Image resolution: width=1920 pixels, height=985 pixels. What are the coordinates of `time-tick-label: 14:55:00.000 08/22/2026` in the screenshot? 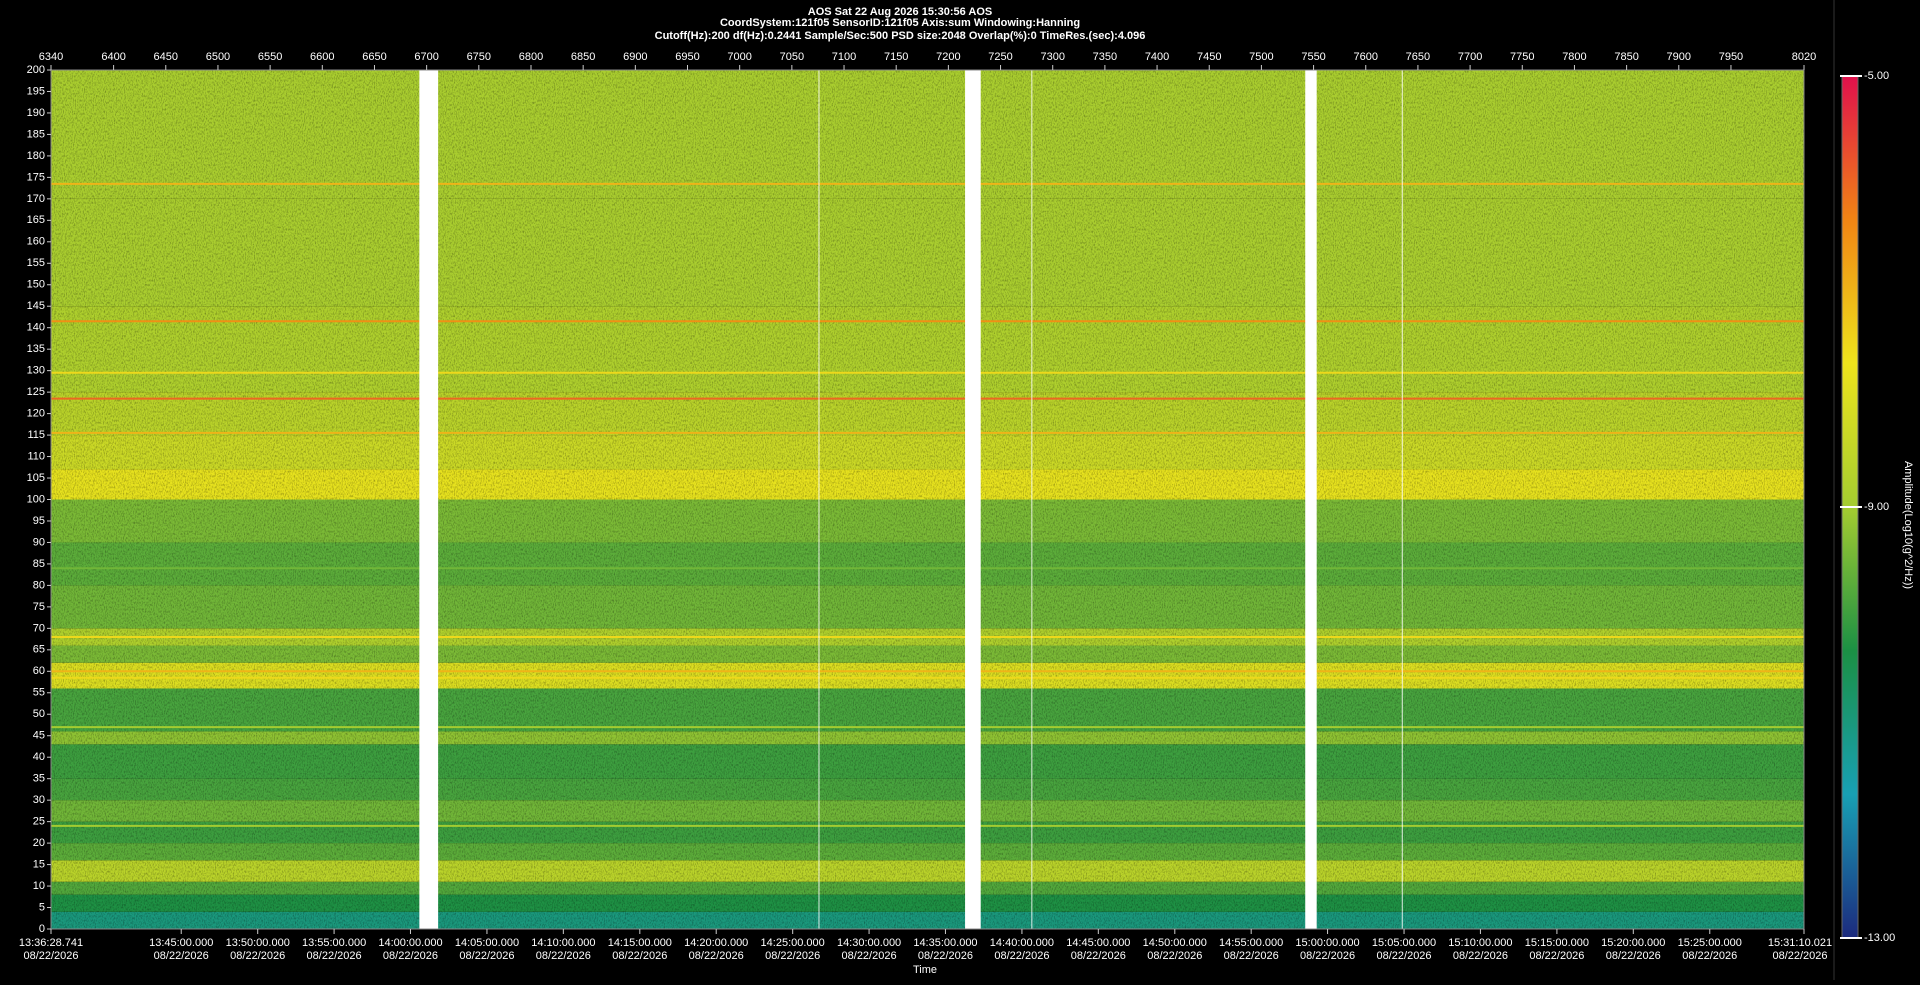 It's located at (1251, 949).